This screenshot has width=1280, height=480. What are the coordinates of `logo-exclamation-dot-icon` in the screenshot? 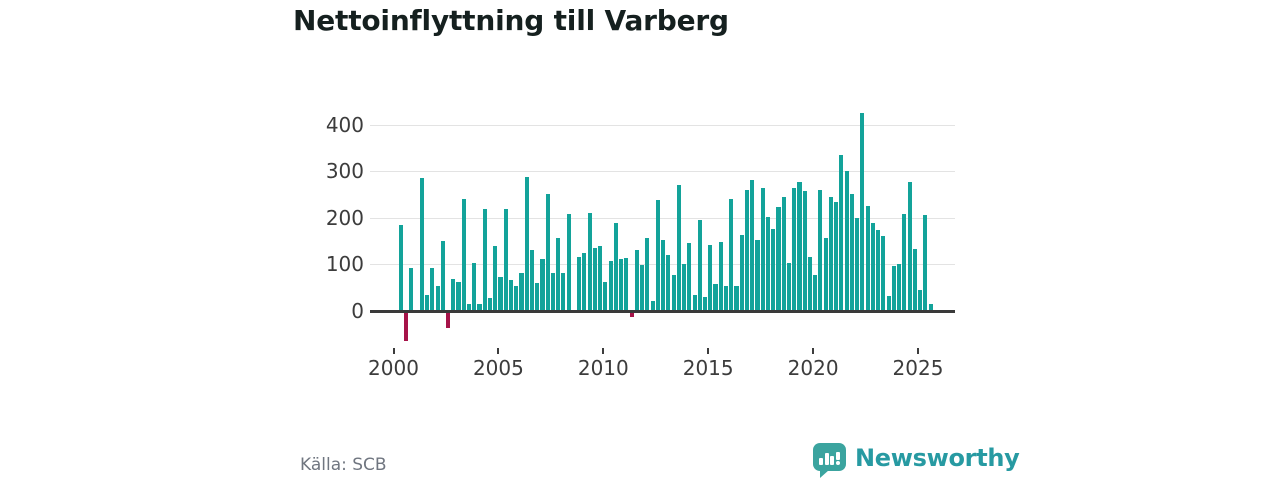 It's located at (837, 463).